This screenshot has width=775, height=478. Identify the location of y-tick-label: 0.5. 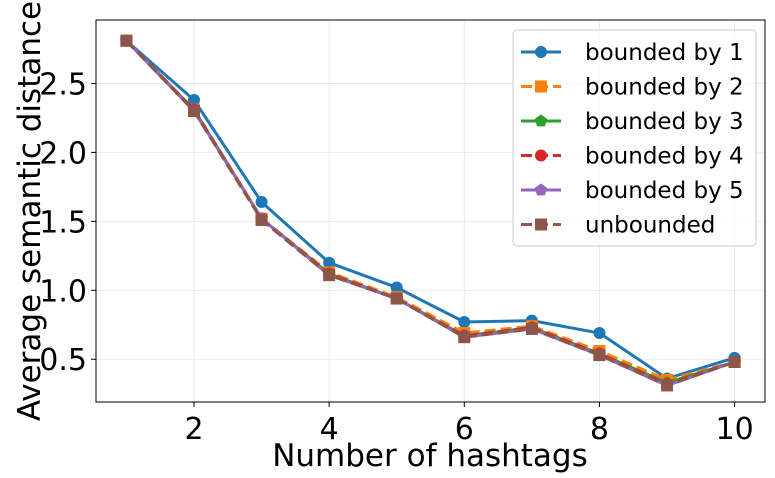
(63, 360).